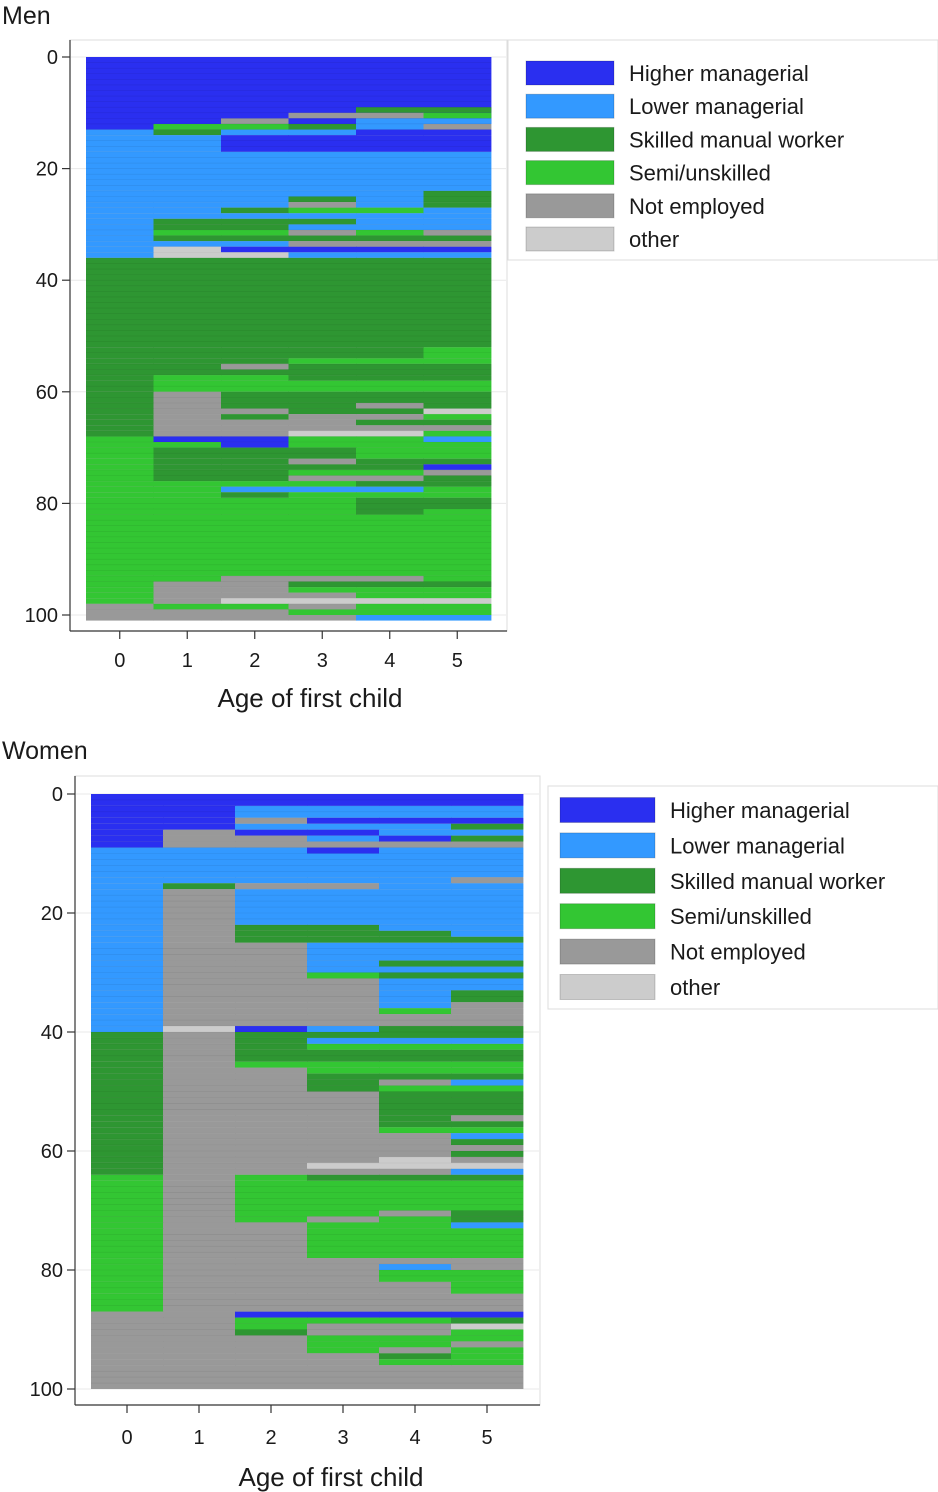 This screenshot has height=1492, width=938. What do you see at coordinates (570, 239) in the screenshot?
I see `legend-swatch` at bounding box center [570, 239].